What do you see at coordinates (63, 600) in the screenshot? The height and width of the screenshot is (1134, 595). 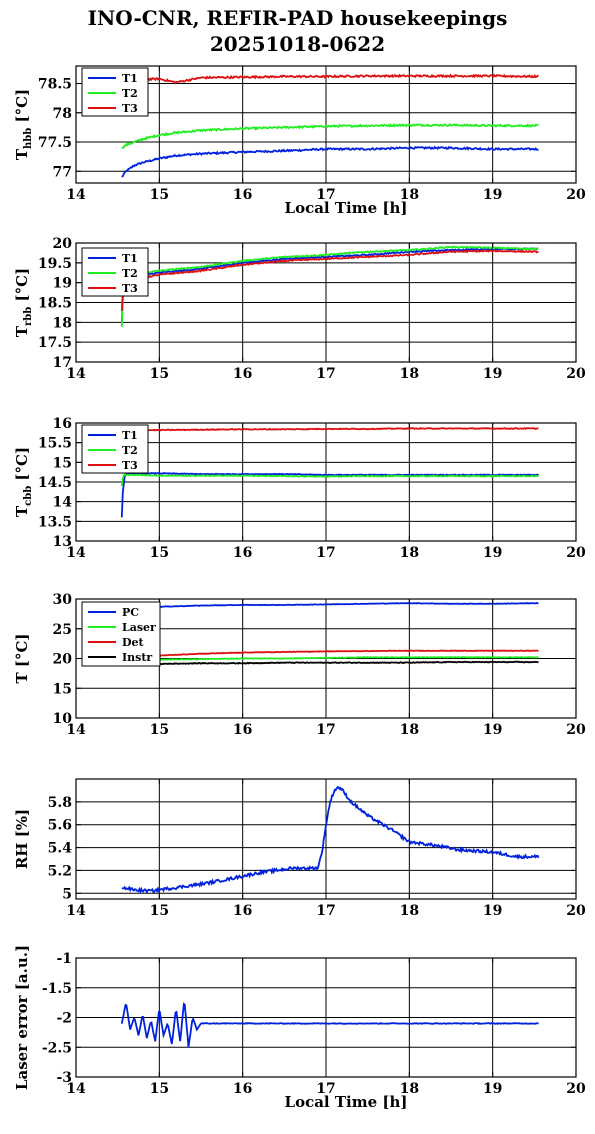 I see `y-tick-label: 30` at bounding box center [63, 600].